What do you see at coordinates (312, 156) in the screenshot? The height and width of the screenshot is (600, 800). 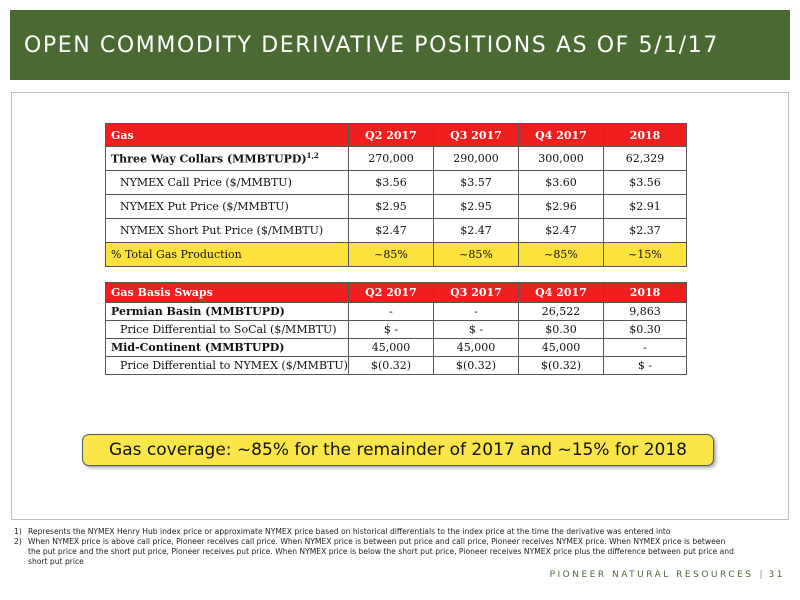 I see `footnote-ref: 1,2` at bounding box center [312, 156].